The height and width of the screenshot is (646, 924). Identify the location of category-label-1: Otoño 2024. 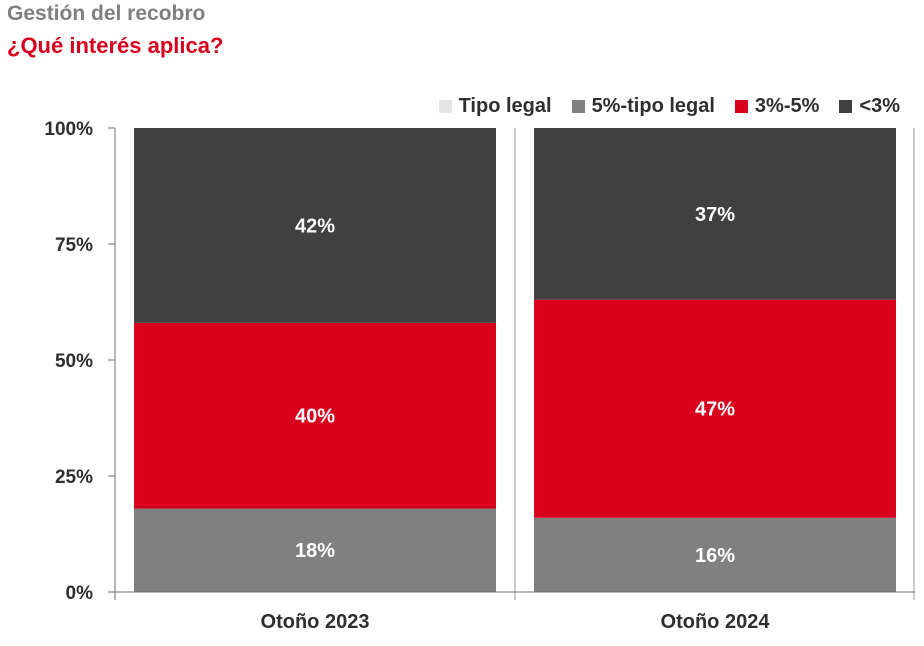
(716, 622).